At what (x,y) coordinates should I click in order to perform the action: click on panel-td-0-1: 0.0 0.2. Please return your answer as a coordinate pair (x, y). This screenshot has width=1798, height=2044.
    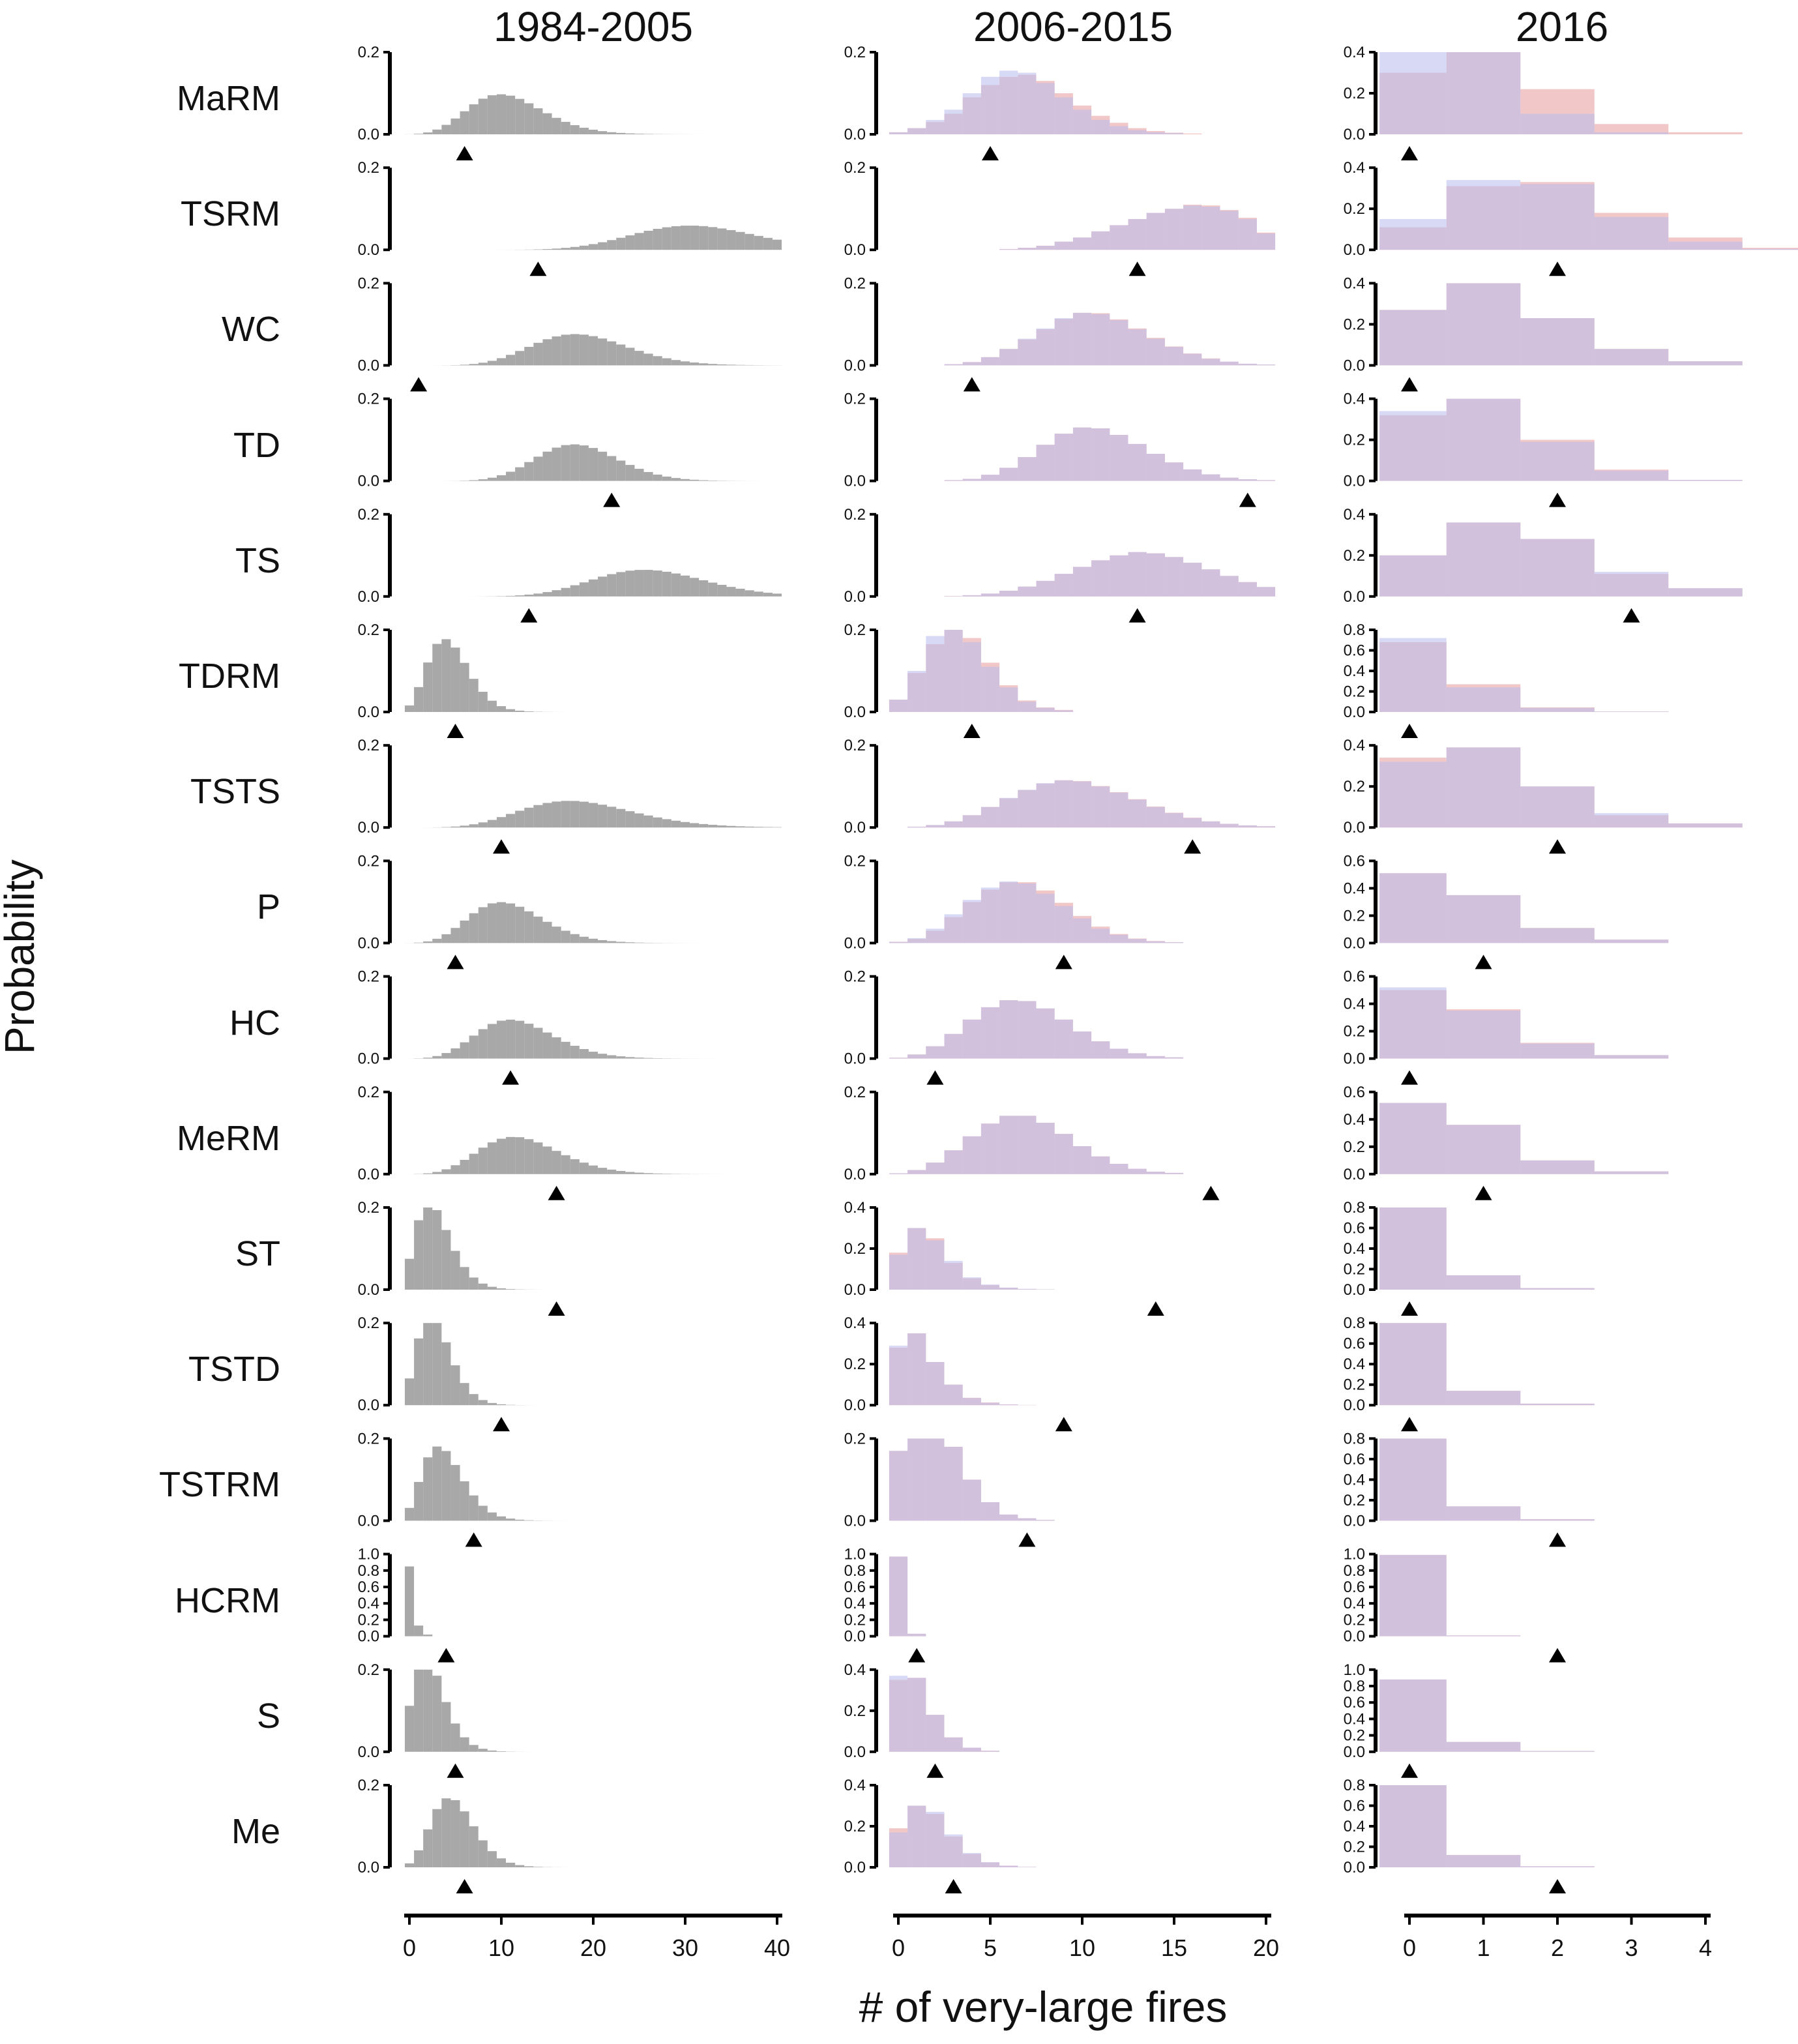
    Looking at the image, I should click on (1060, 449).